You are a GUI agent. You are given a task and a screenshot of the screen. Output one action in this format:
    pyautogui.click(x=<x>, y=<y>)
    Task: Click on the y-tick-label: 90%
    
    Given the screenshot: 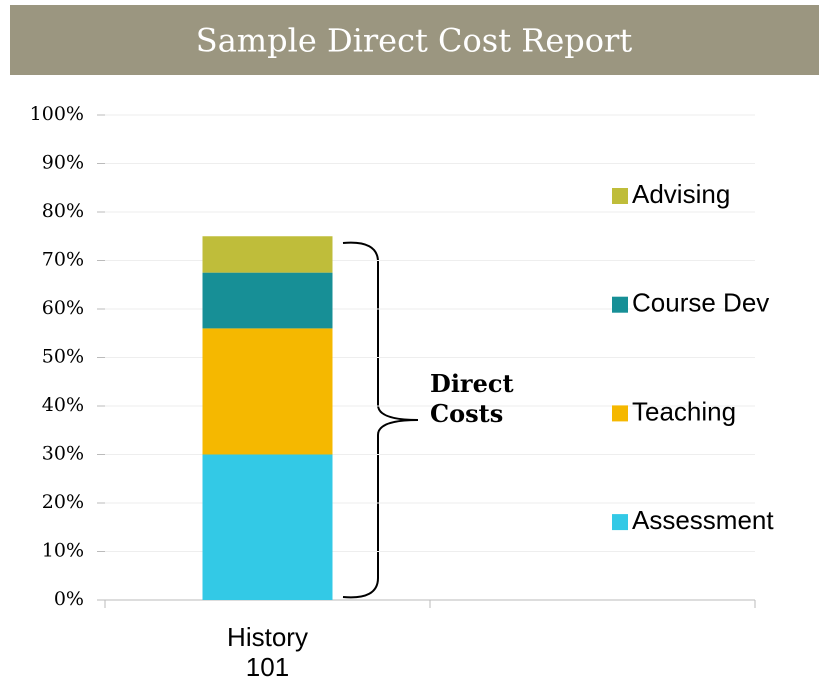 What is the action you would take?
    pyautogui.click(x=63, y=163)
    